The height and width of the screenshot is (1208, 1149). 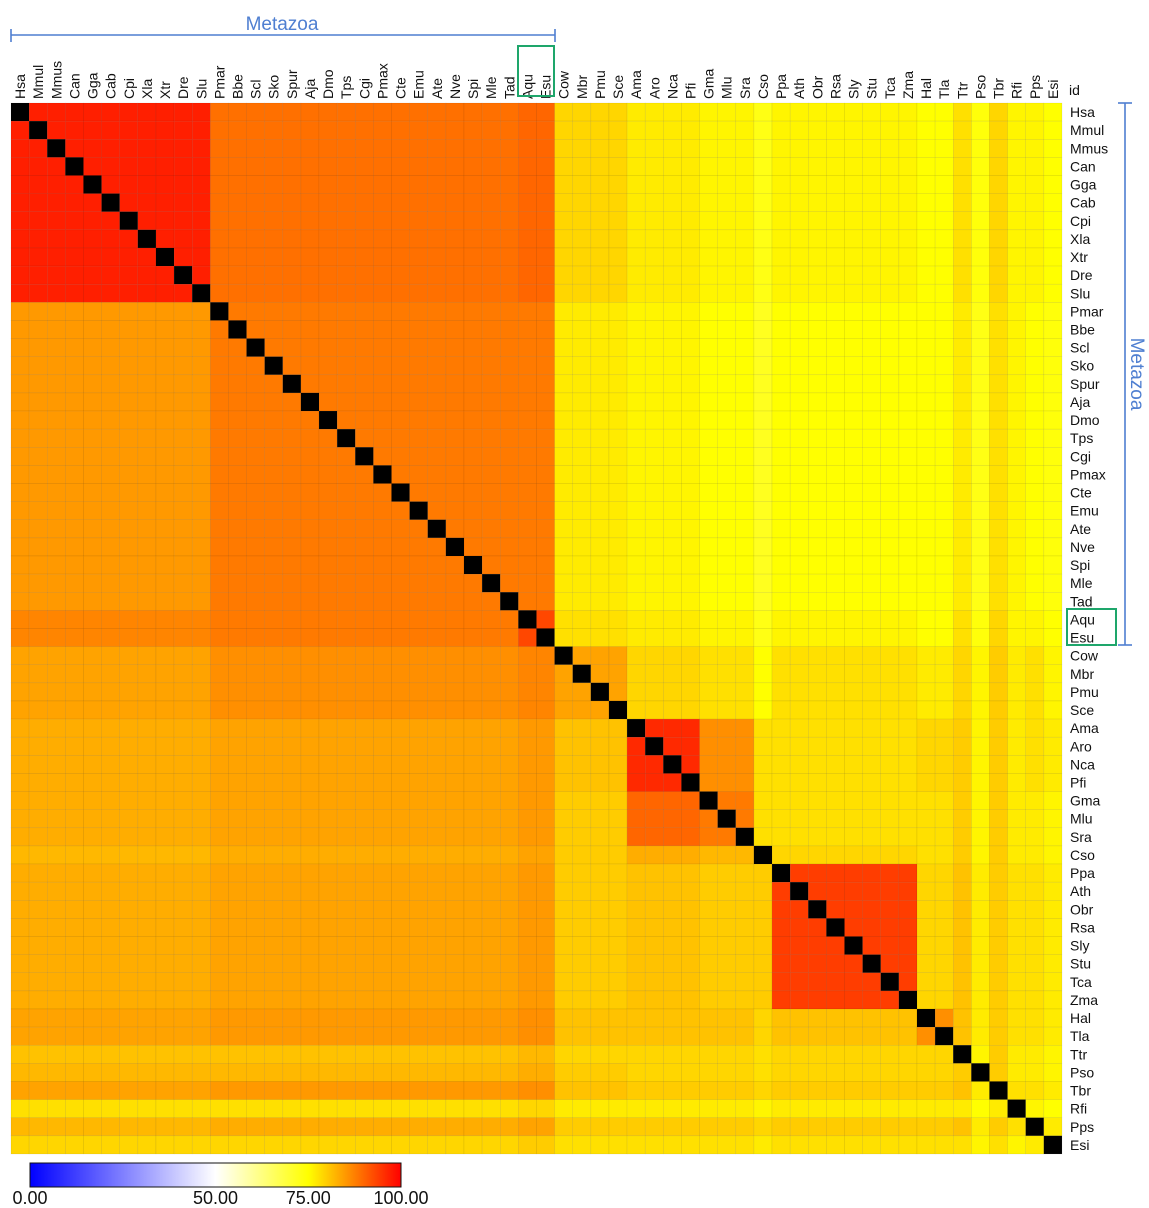 I want to click on row-label: Nca, so click(x=1082, y=764).